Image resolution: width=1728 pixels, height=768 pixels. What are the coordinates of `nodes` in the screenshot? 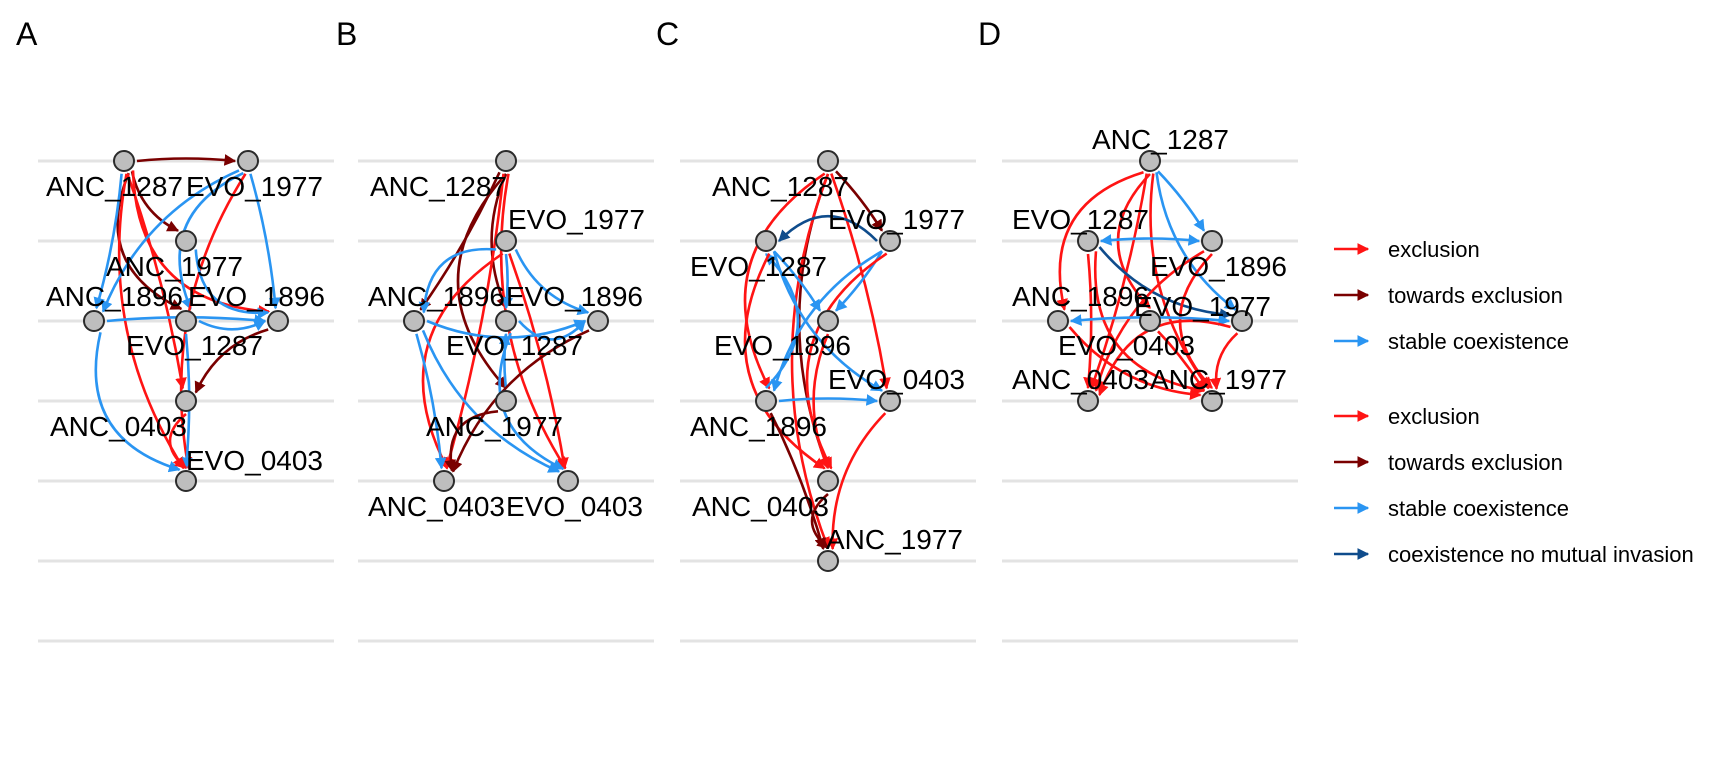 It's located at (1150, 281).